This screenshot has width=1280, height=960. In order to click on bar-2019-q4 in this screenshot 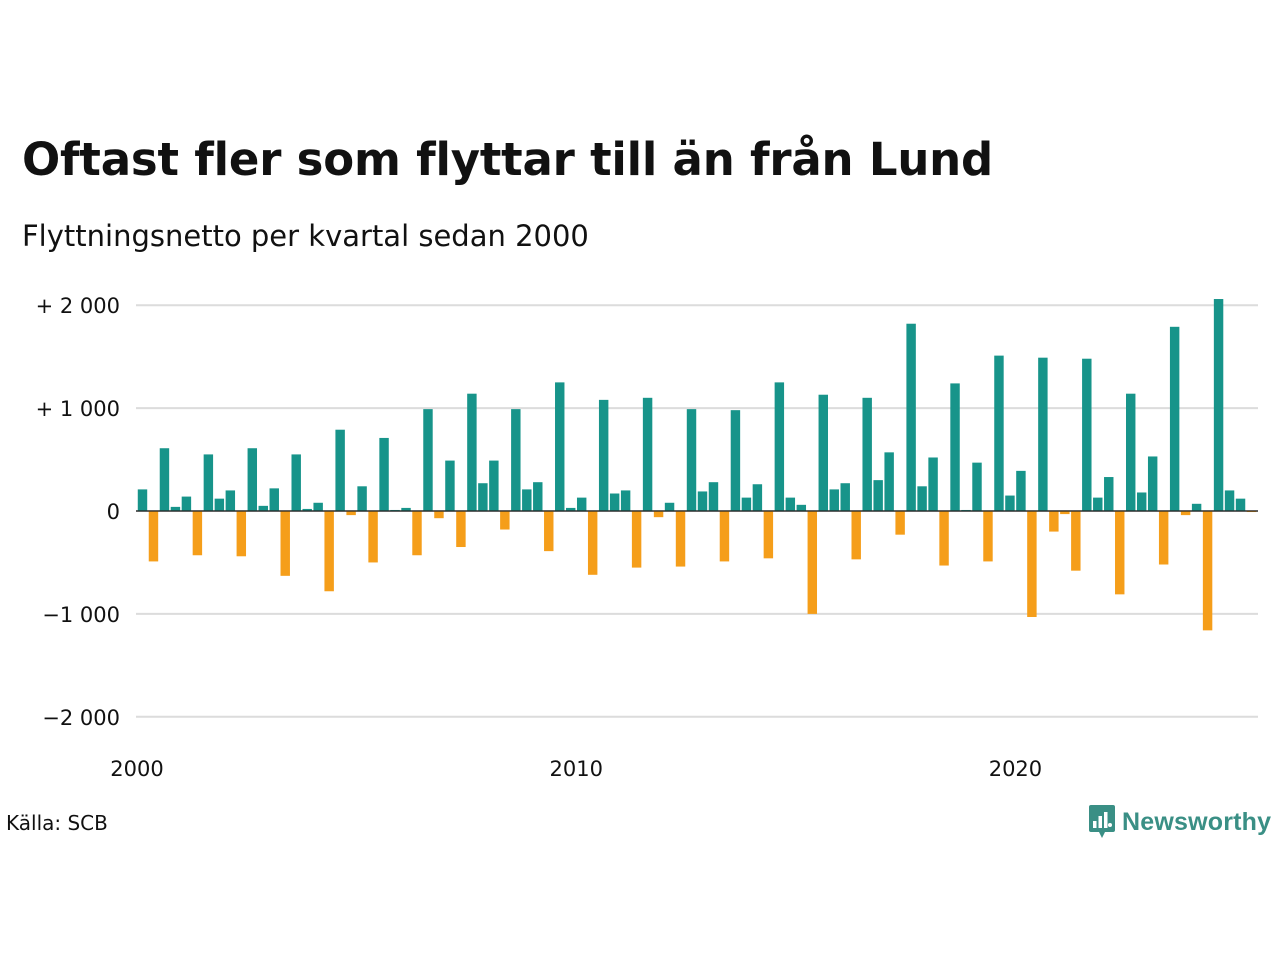, I will do `click(1010, 503)`.